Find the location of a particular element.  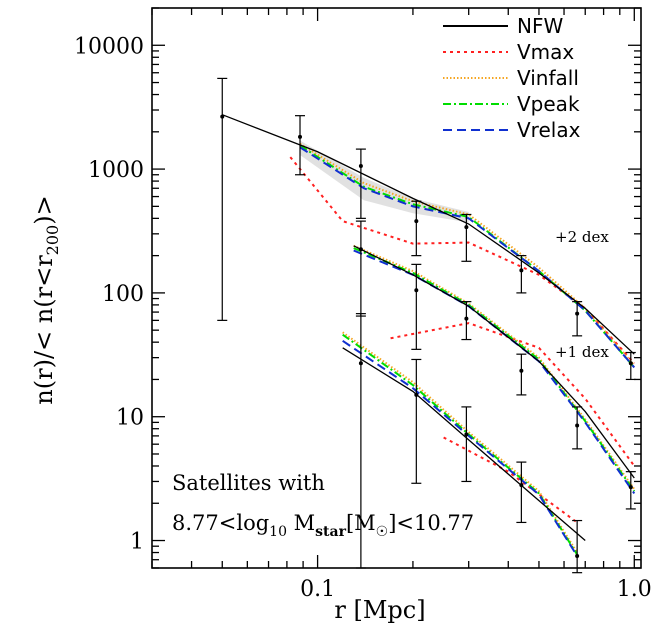

series-line-vrelax is located at coordinates (460, 448).